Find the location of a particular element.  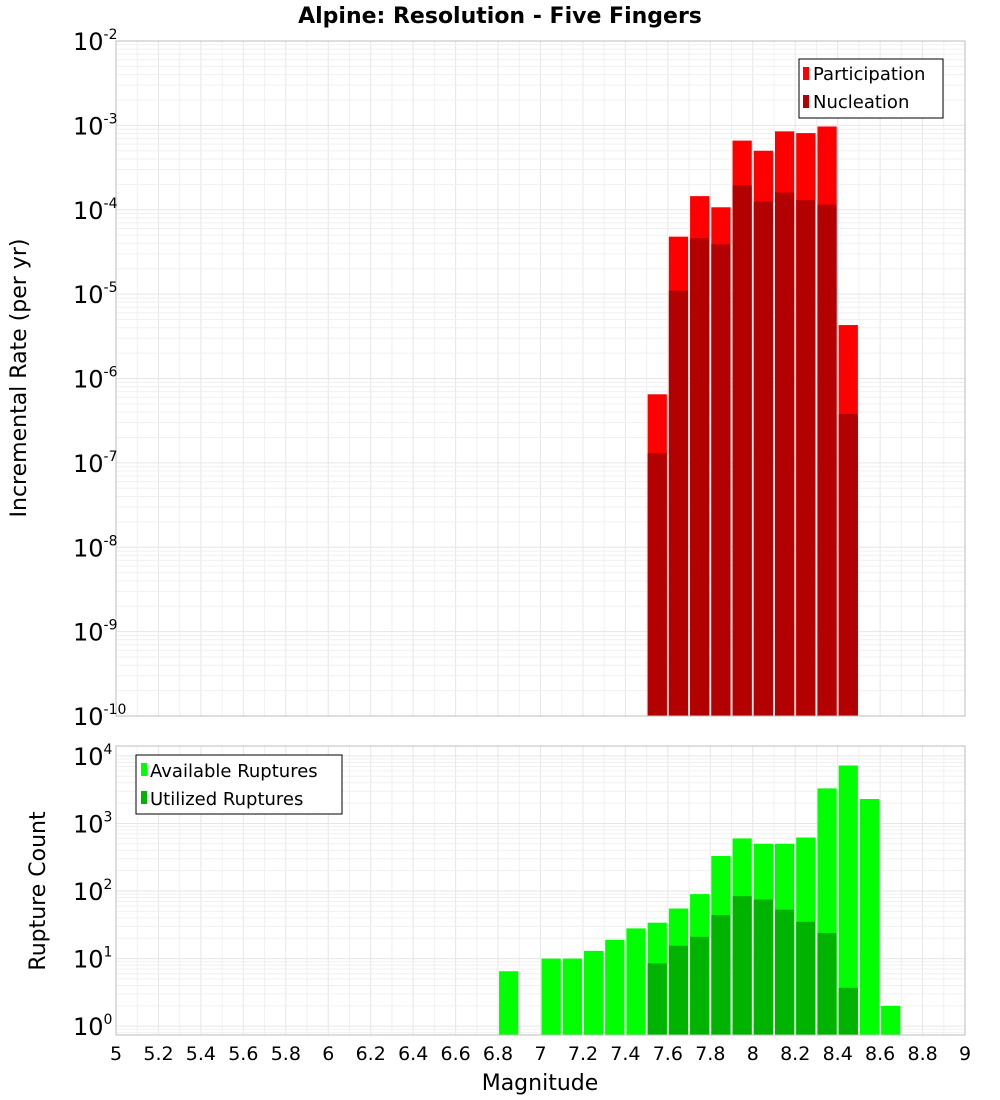

x-tick-label: 7.2 is located at coordinates (583, 1054).